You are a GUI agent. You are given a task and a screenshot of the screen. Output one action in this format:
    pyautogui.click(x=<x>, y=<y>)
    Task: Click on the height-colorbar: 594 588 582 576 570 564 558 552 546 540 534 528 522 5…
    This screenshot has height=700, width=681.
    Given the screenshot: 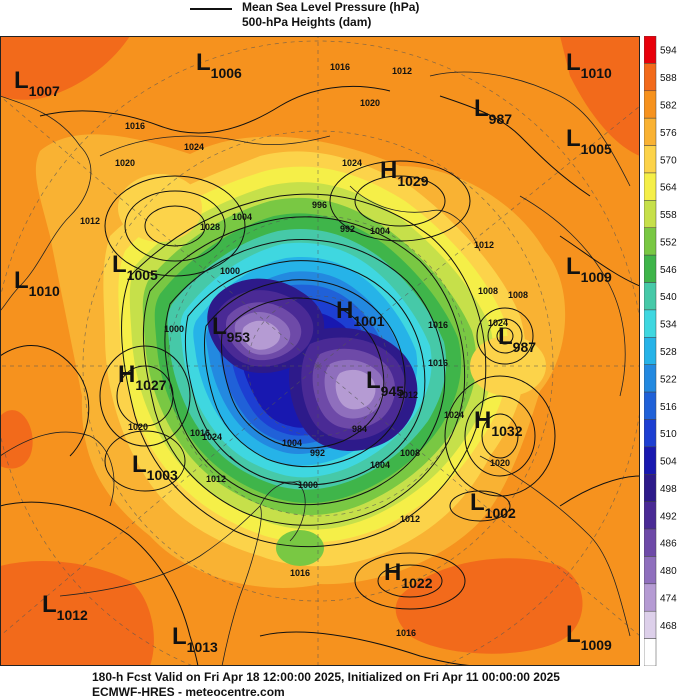 What is the action you would take?
    pyautogui.click(x=660, y=351)
    